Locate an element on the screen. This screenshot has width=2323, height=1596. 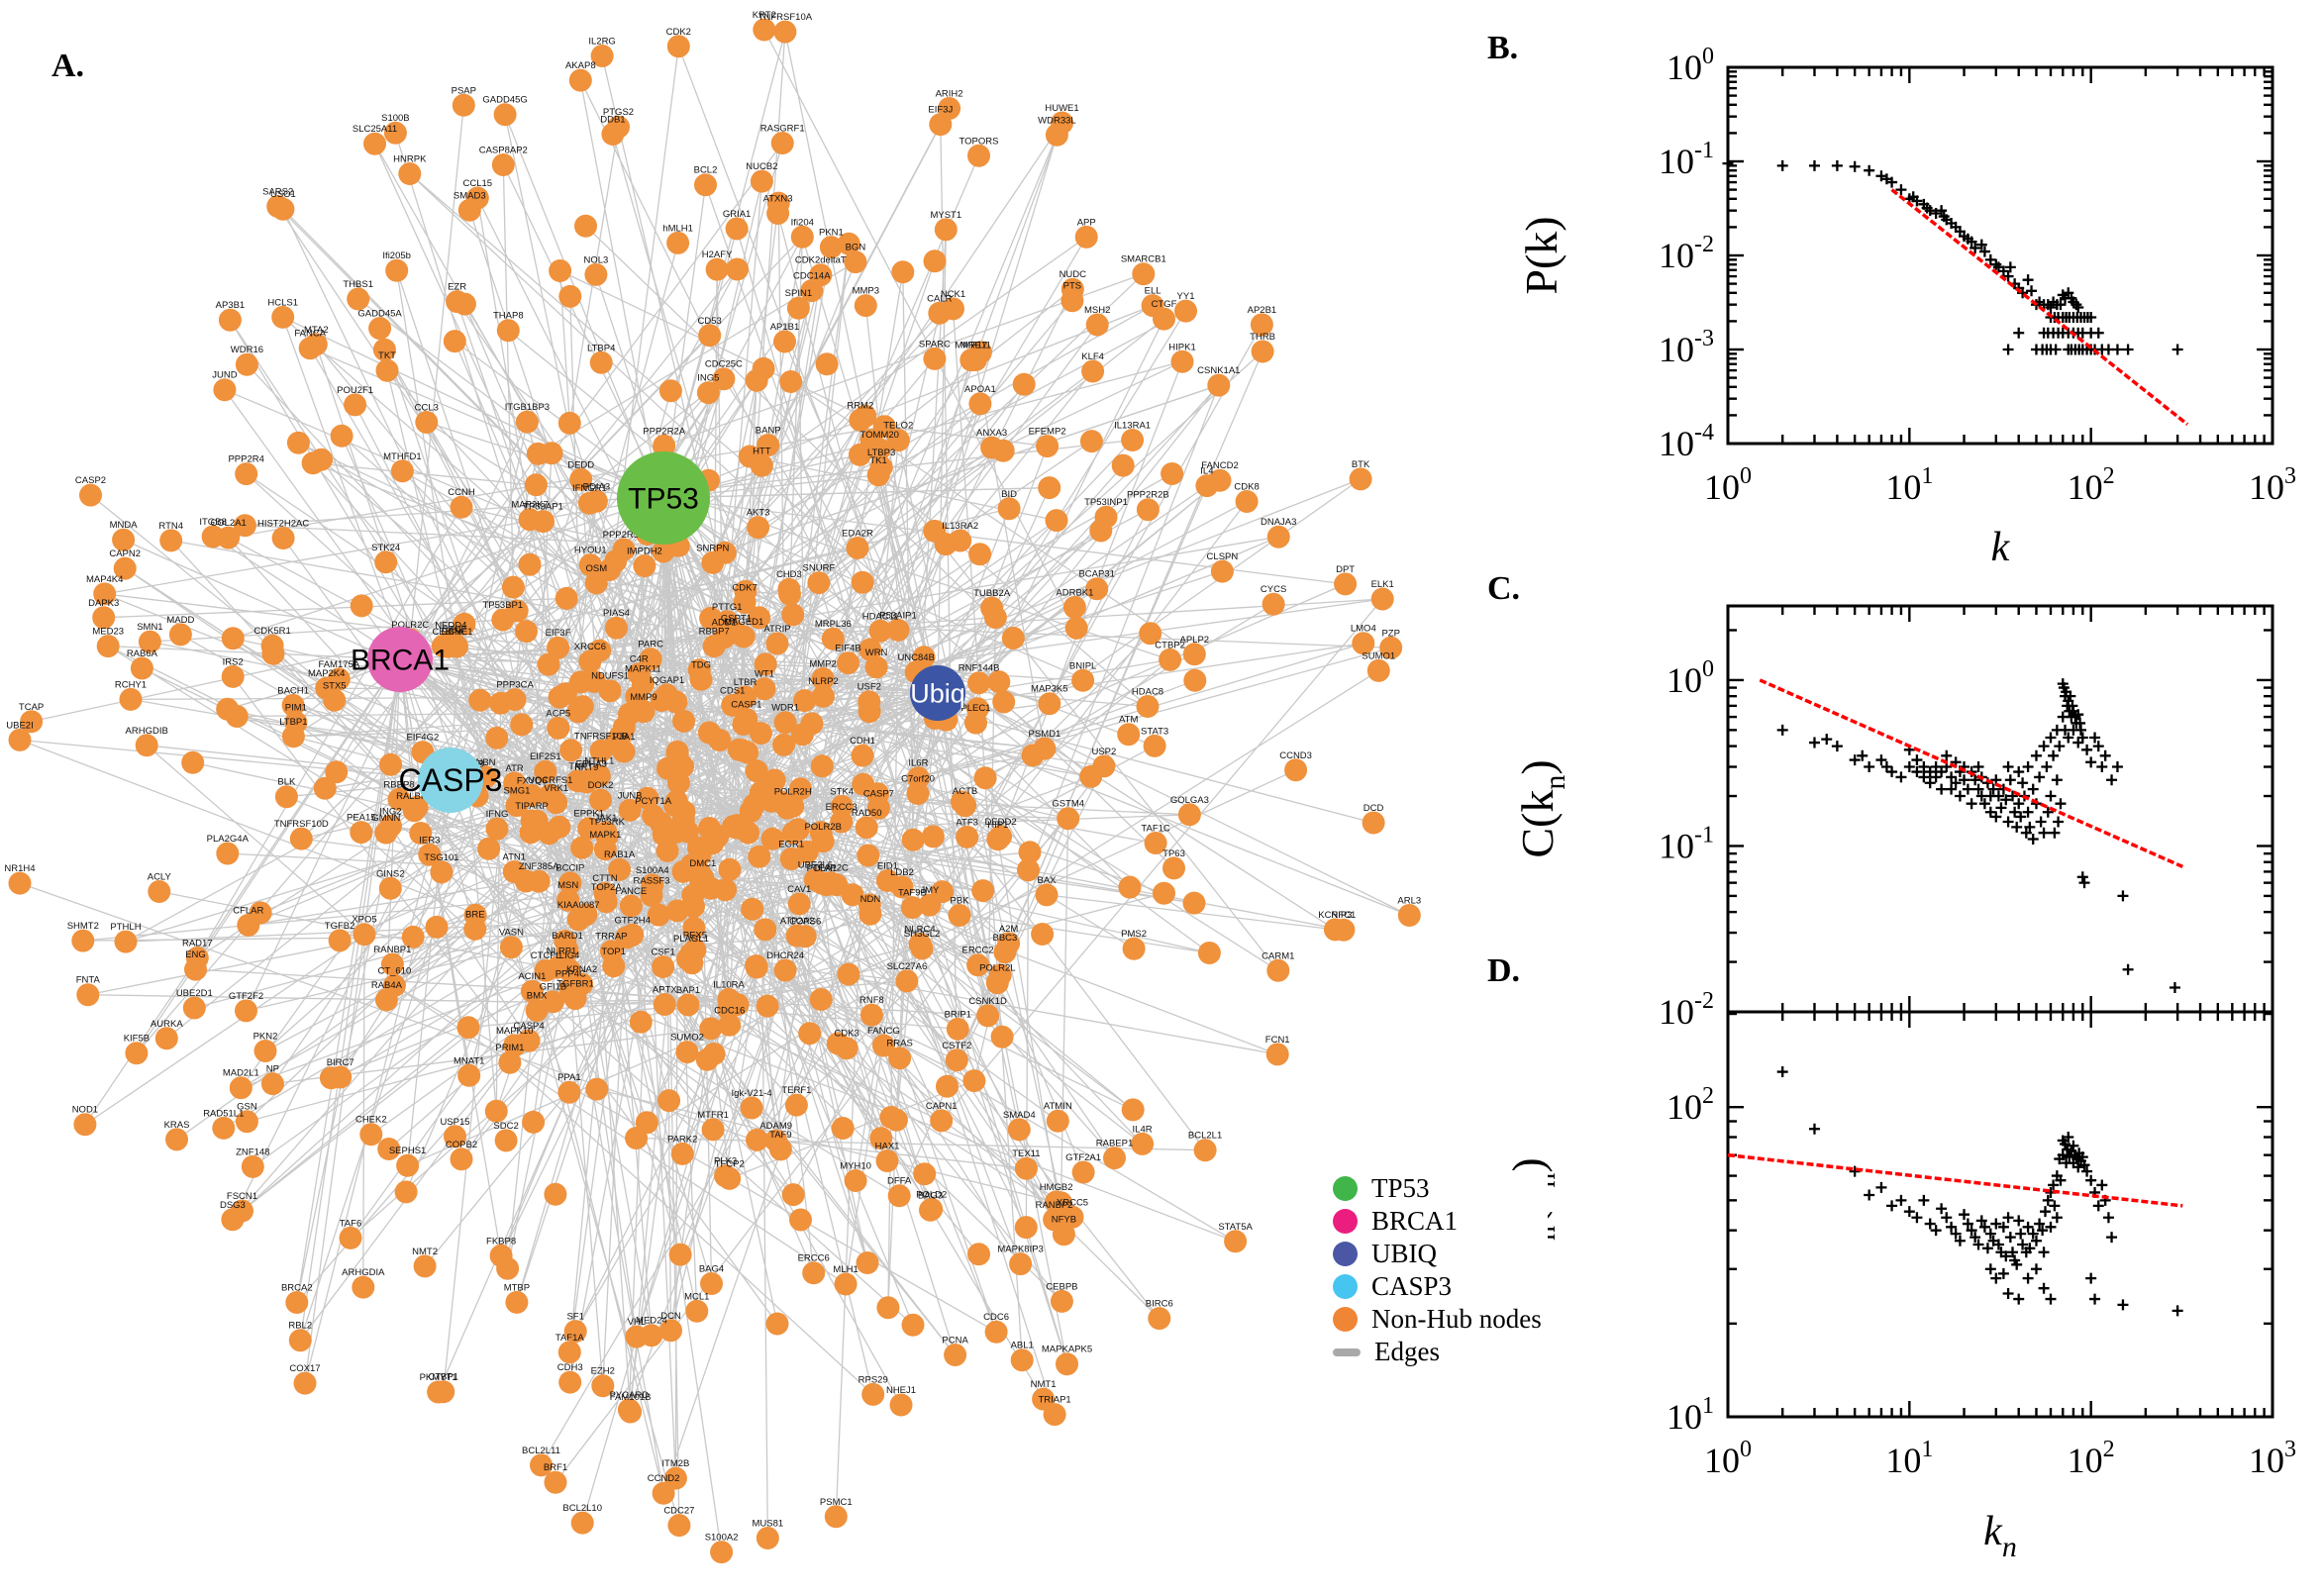
svg-text: 10⁻³ is located at coordinates (1687, 347).